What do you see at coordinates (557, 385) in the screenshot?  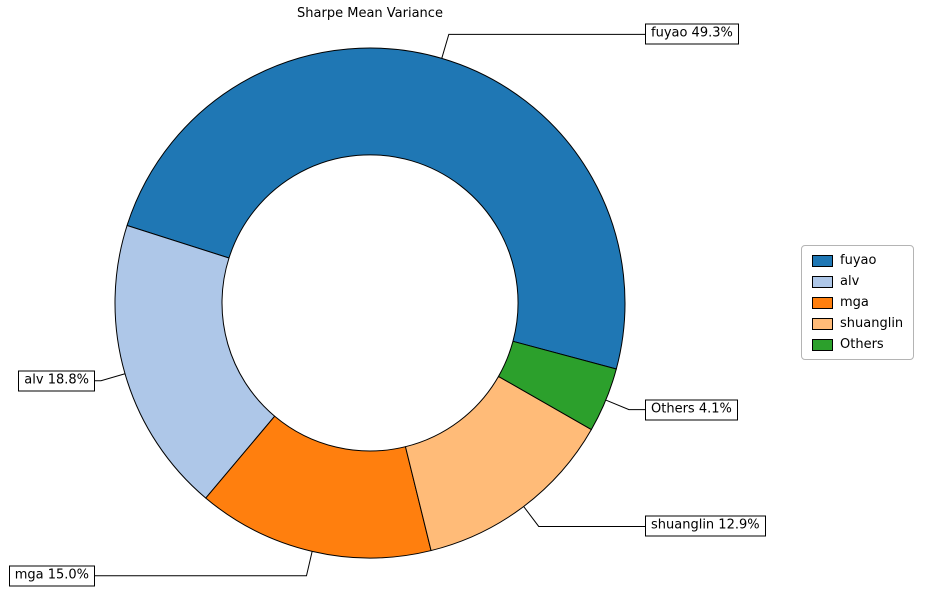 I see `slice-others` at bounding box center [557, 385].